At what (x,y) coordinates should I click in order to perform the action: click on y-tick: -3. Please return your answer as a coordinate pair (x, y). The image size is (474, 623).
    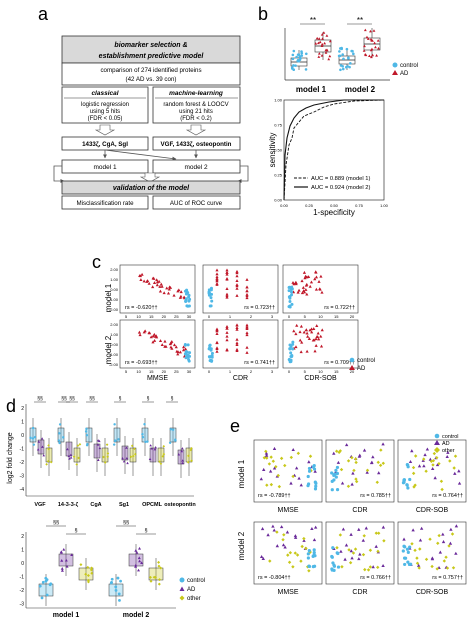
    Looking at the image, I should click on (22, 477).